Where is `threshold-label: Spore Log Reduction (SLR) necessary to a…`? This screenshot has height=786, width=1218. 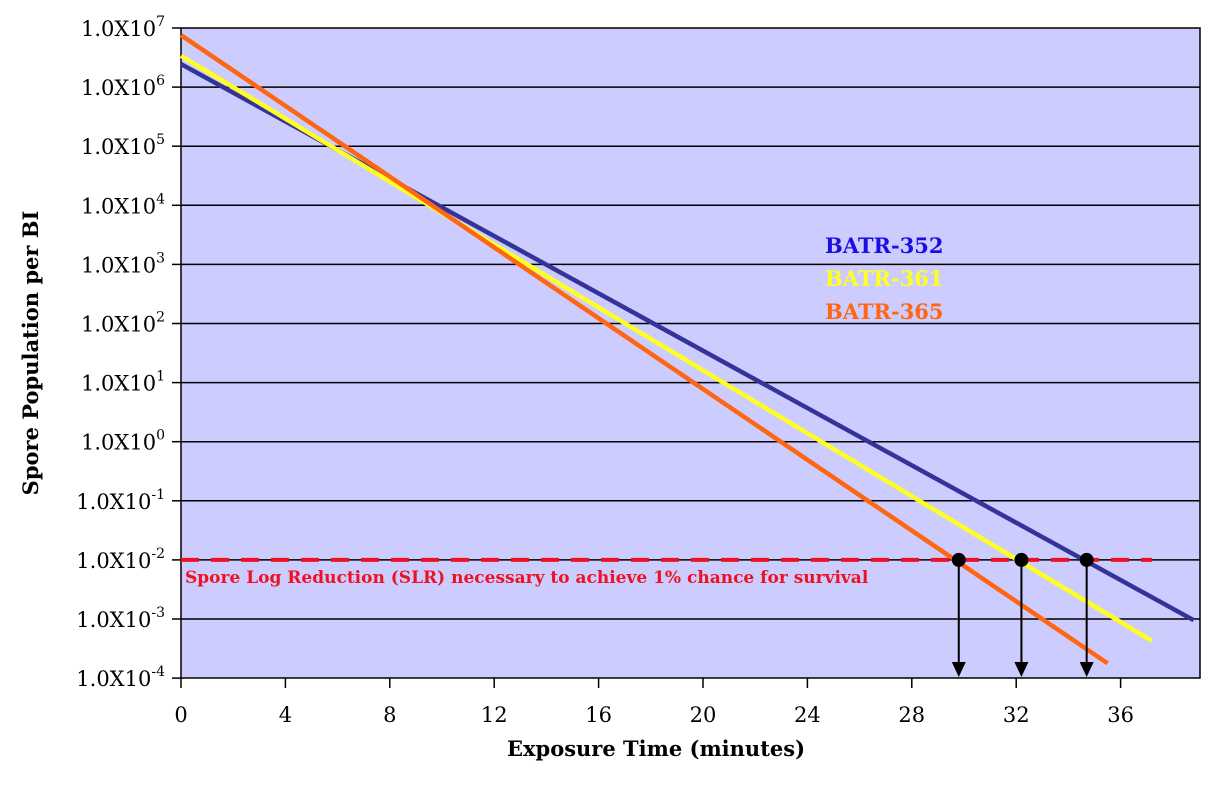
threshold-label: Spore Log Reduction (SLR) necessary to a… is located at coordinates (527, 578).